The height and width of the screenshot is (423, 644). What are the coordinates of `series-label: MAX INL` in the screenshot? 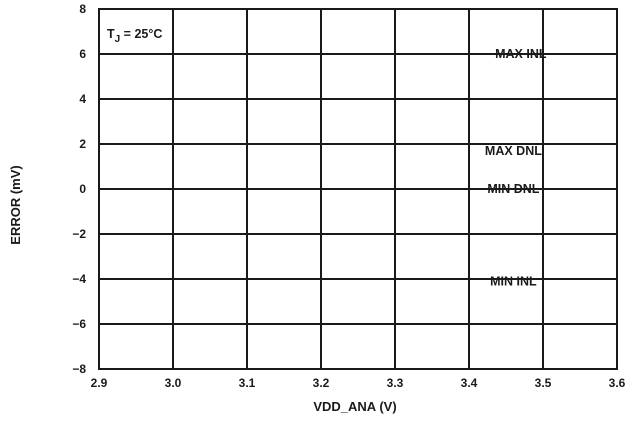 It's located at (521, 54).